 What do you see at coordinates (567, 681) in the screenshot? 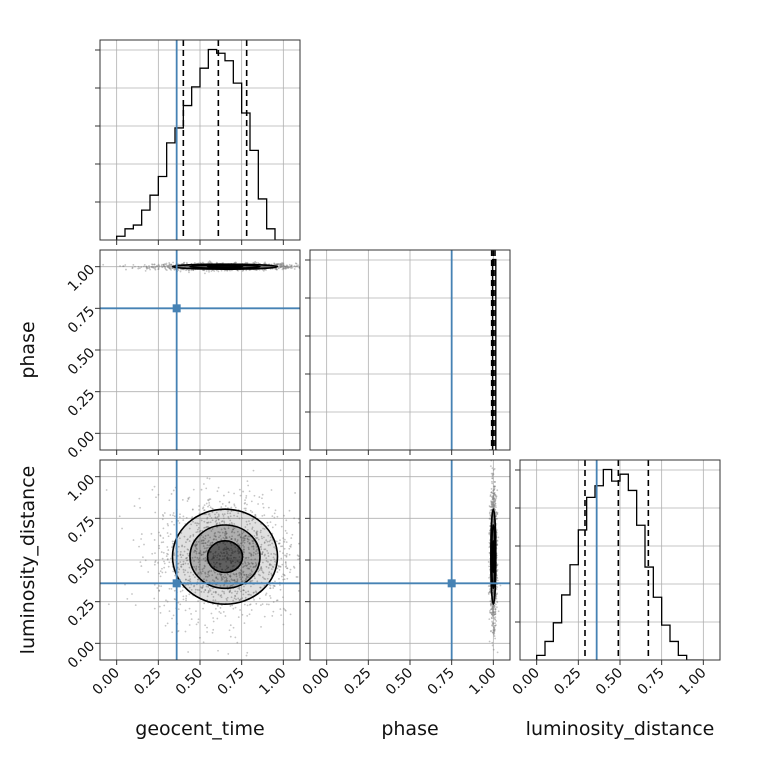
I see `x-tick-label: 0.25` at bounding box center [567, 681].